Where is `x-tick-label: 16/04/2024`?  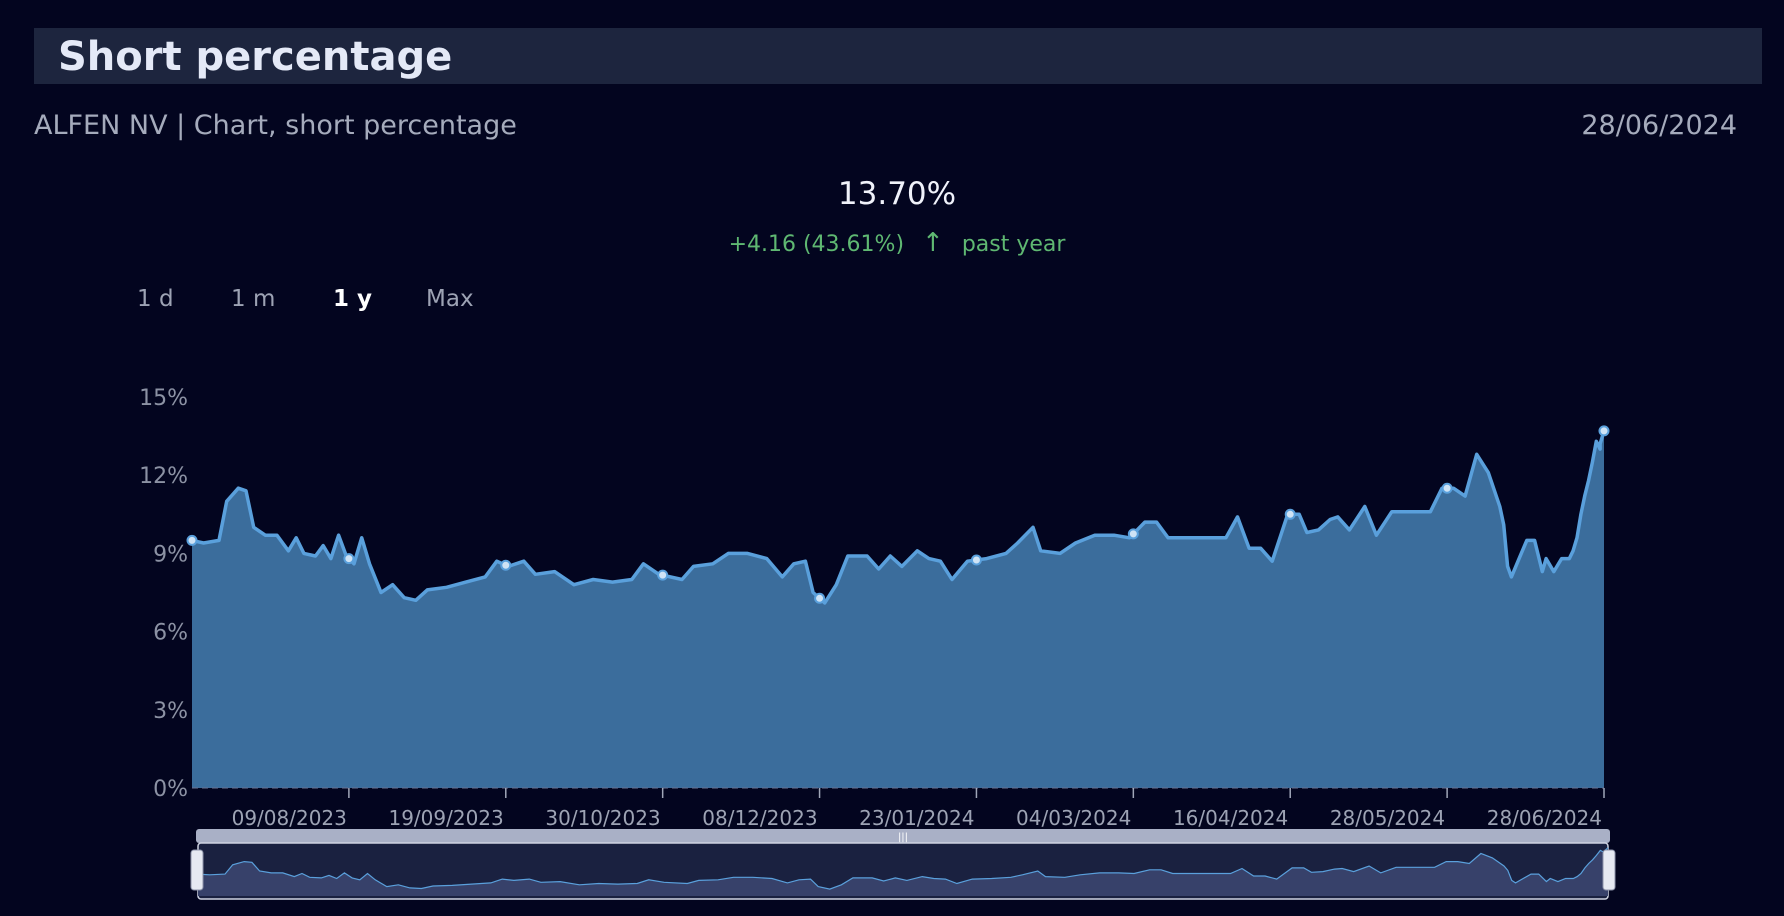 x-tick-label: 16/04/2024 is located at coordinates (1230, 818).